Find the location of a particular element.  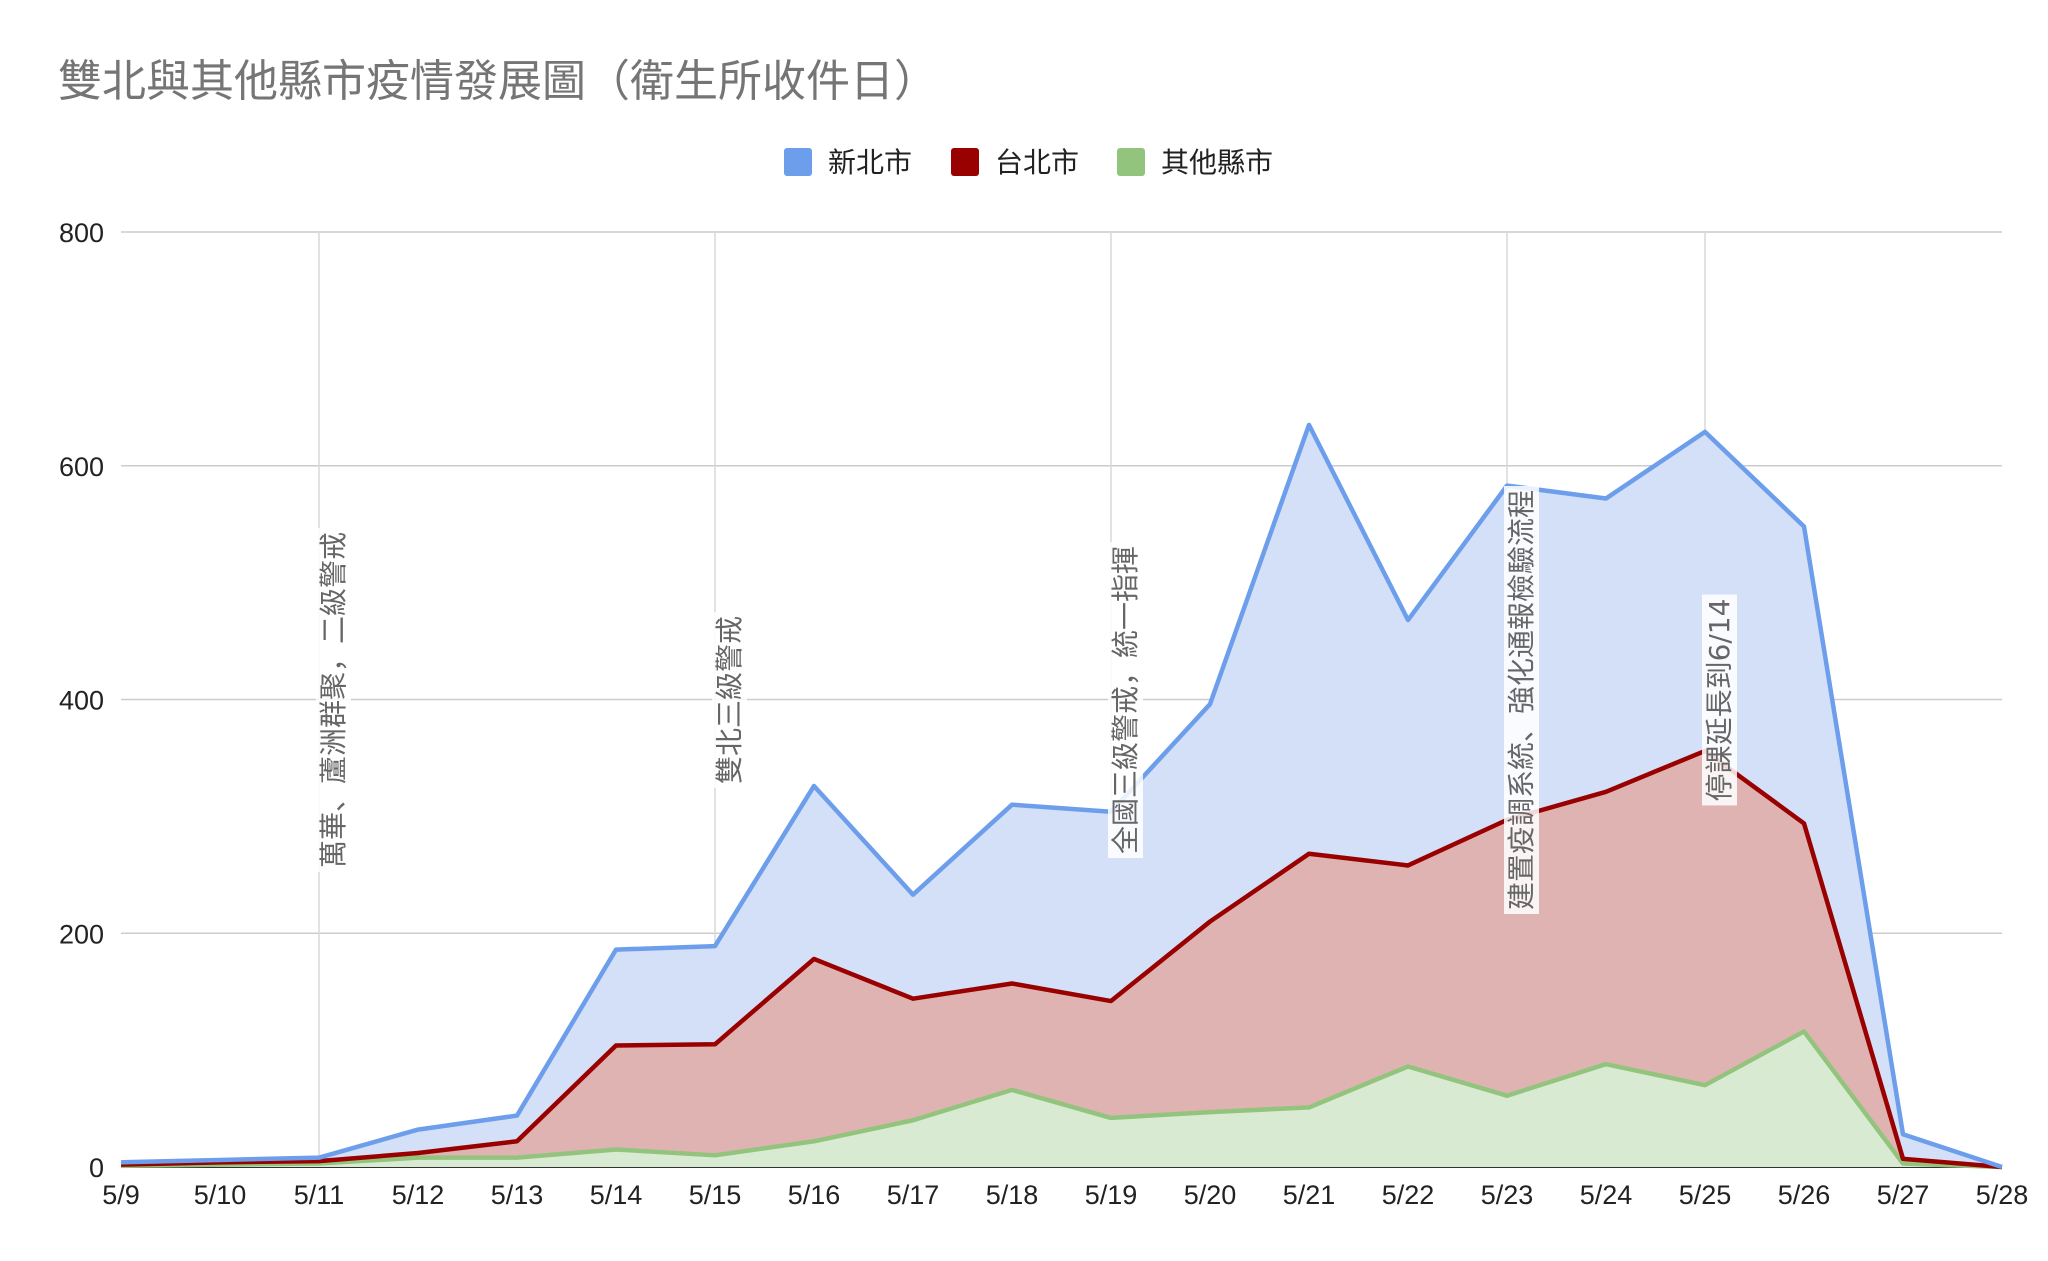

annotation-label: 雙北三級警戒 is located at coordinates (729, 700).